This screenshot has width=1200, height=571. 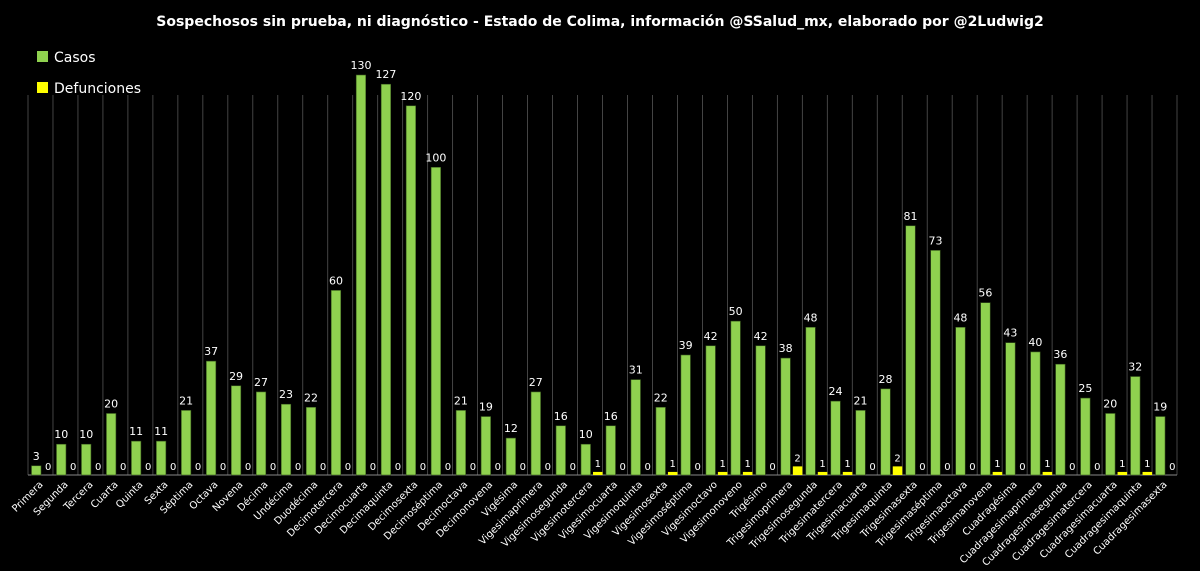 I want to click on data-label-casos: 130, so click(x=360, y=65).